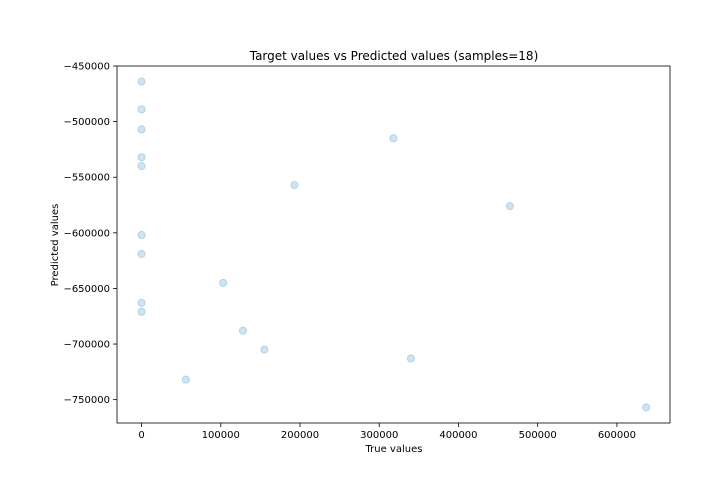 The image size is (720, 504). What do you see at coordinates (538, 435) in the screenshot?
I see `x-tick-label: 500000` at bounding box center [538, 435].